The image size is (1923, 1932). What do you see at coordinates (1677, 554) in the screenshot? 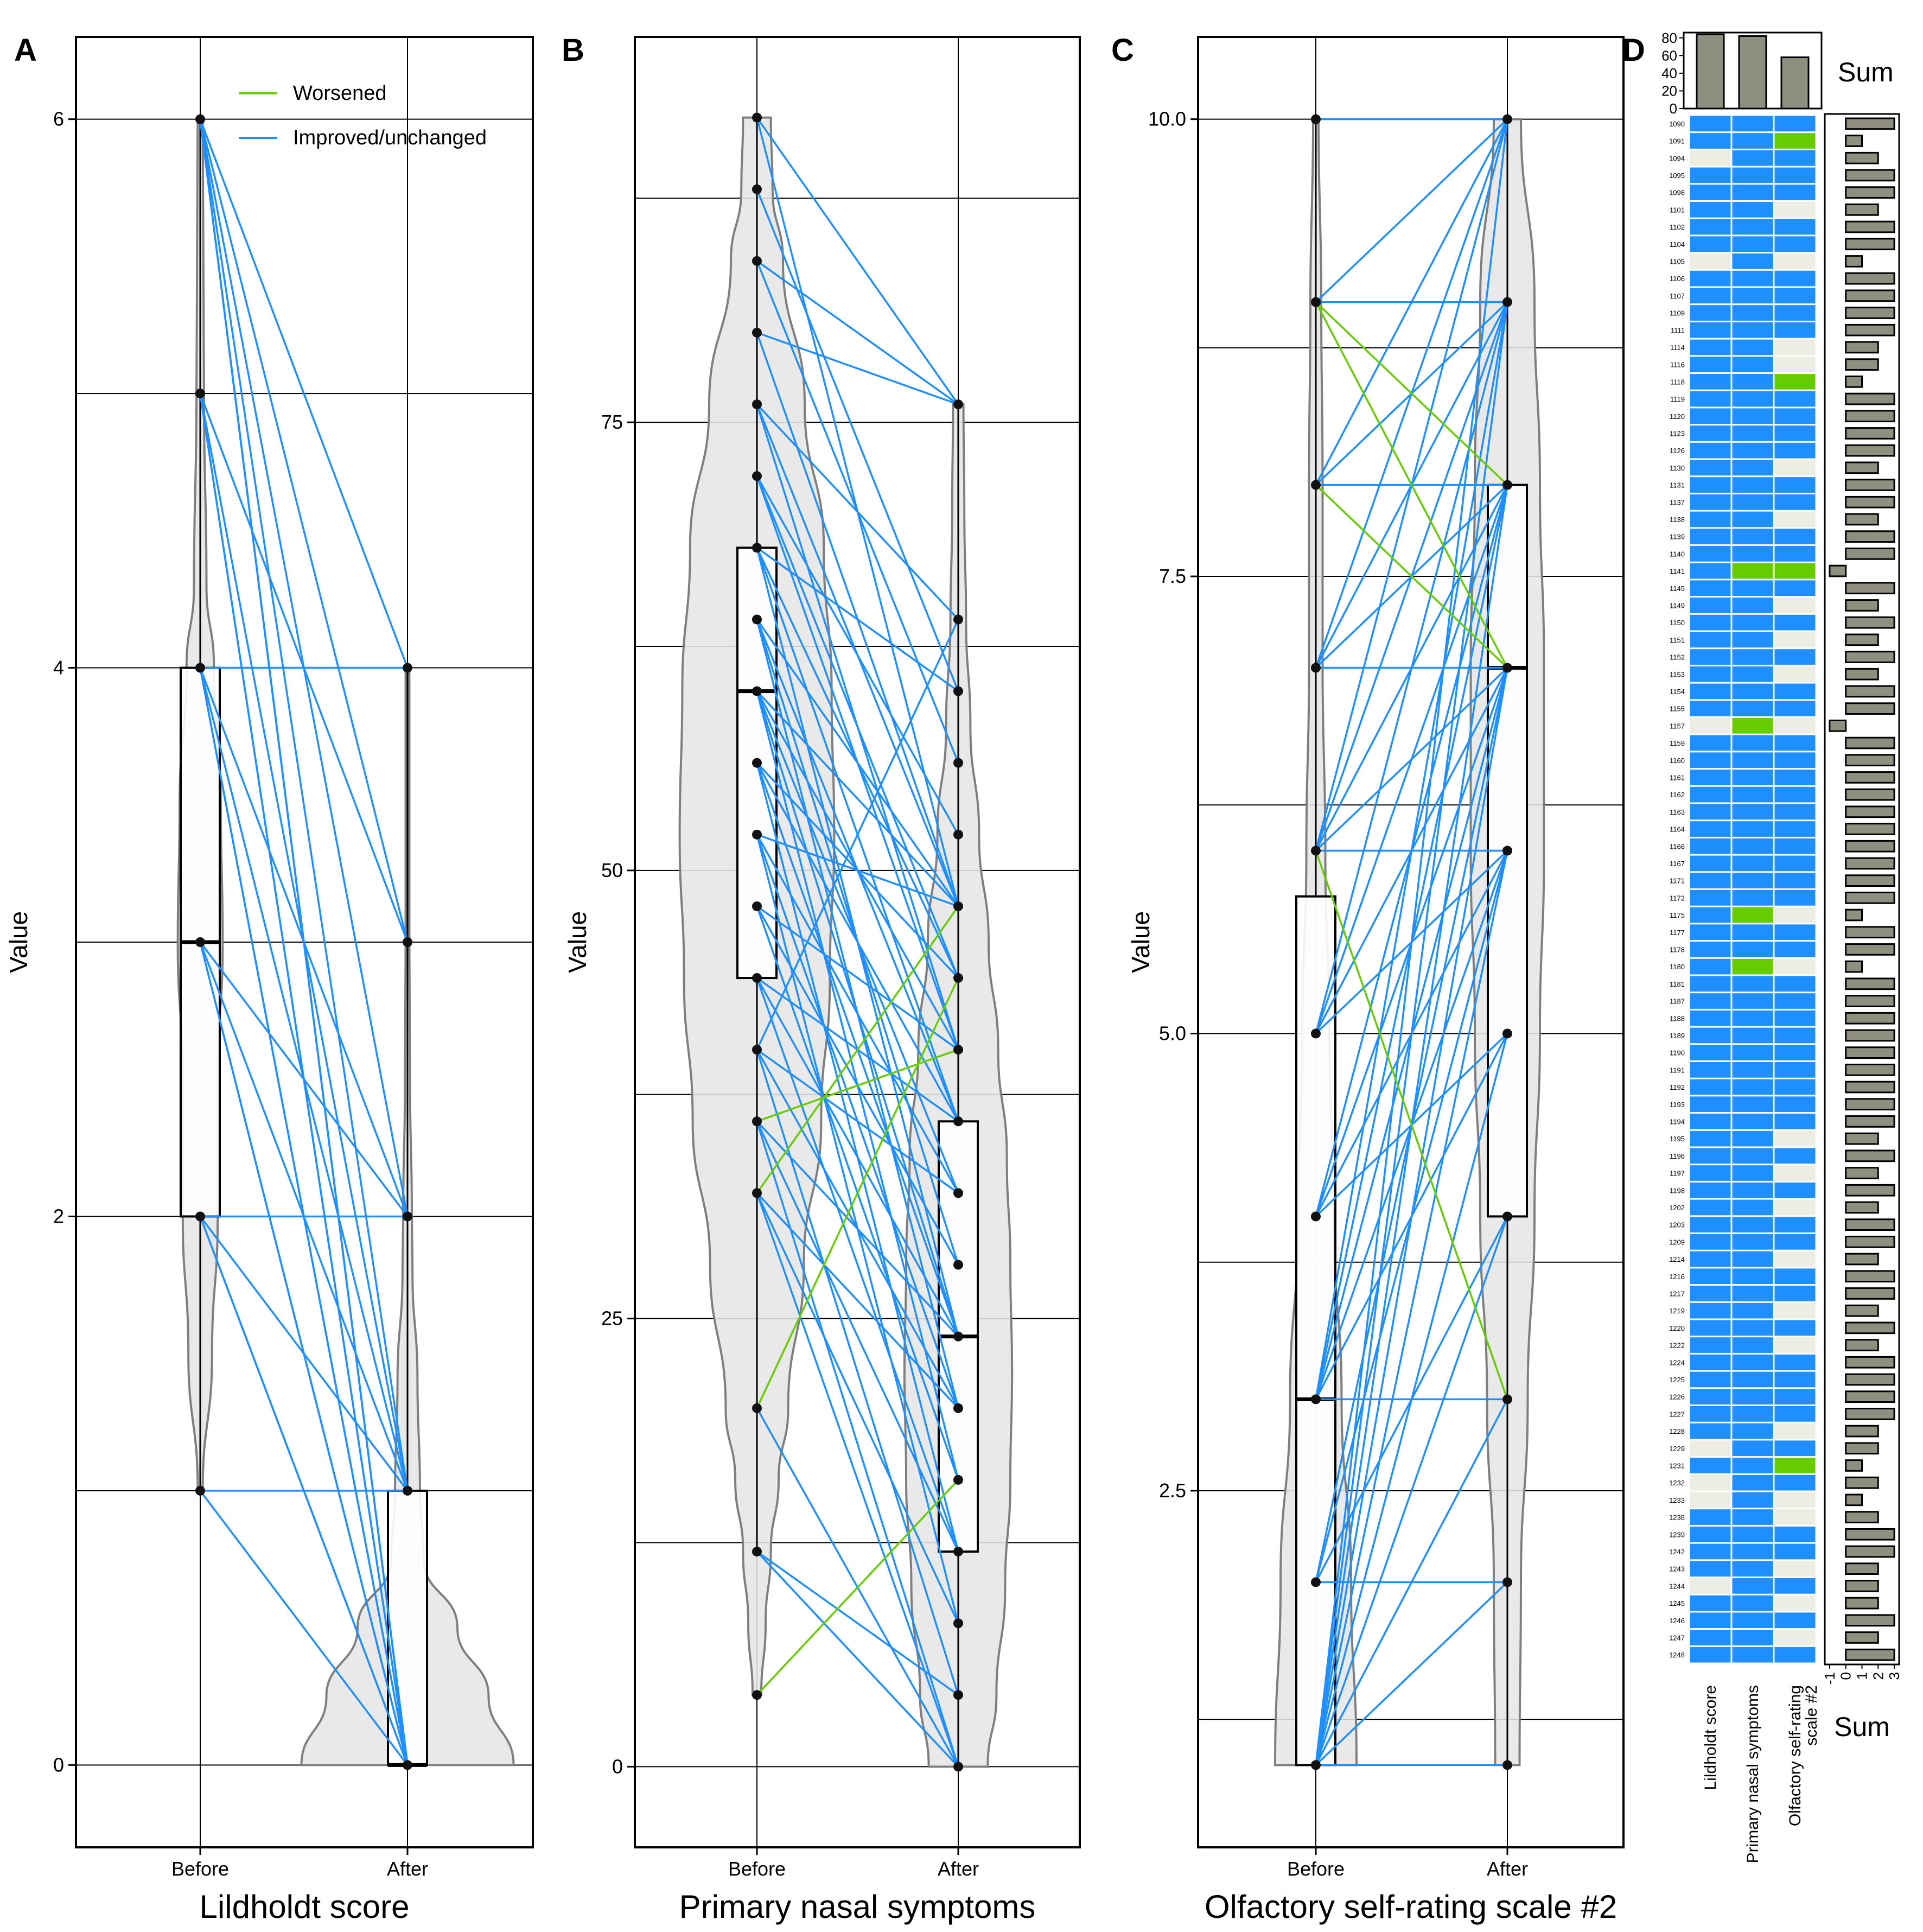
I see `row-label: 1140` at bounding box center [1677, 554].